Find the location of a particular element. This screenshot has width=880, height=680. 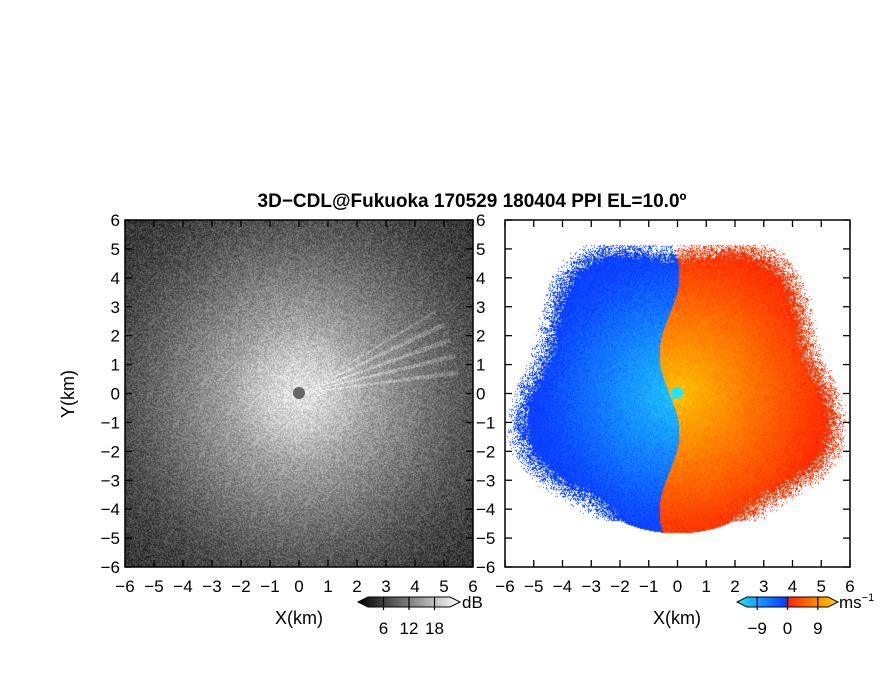

intensity-right-y-tick-label: −5 is located at coordinates (485, 538).